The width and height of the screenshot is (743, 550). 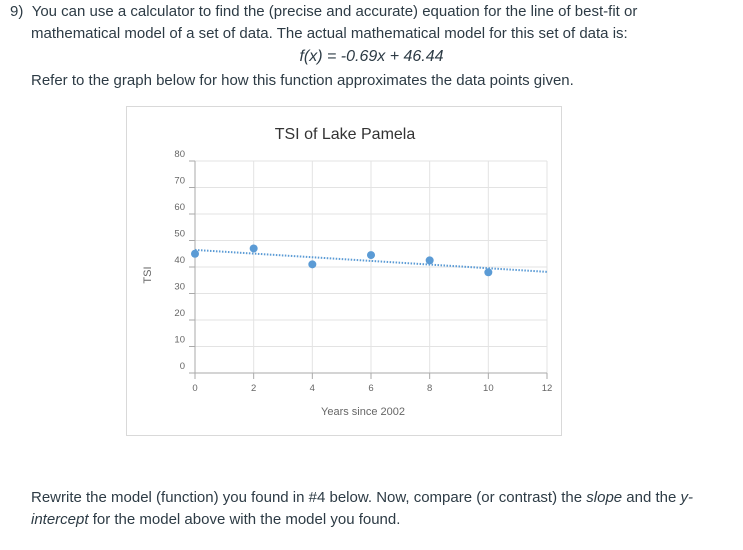 What do you see at coordinates (60, 519) in the screenshot?
I see `footer-intercept-word: intercept` at bounding box center [60, 519].